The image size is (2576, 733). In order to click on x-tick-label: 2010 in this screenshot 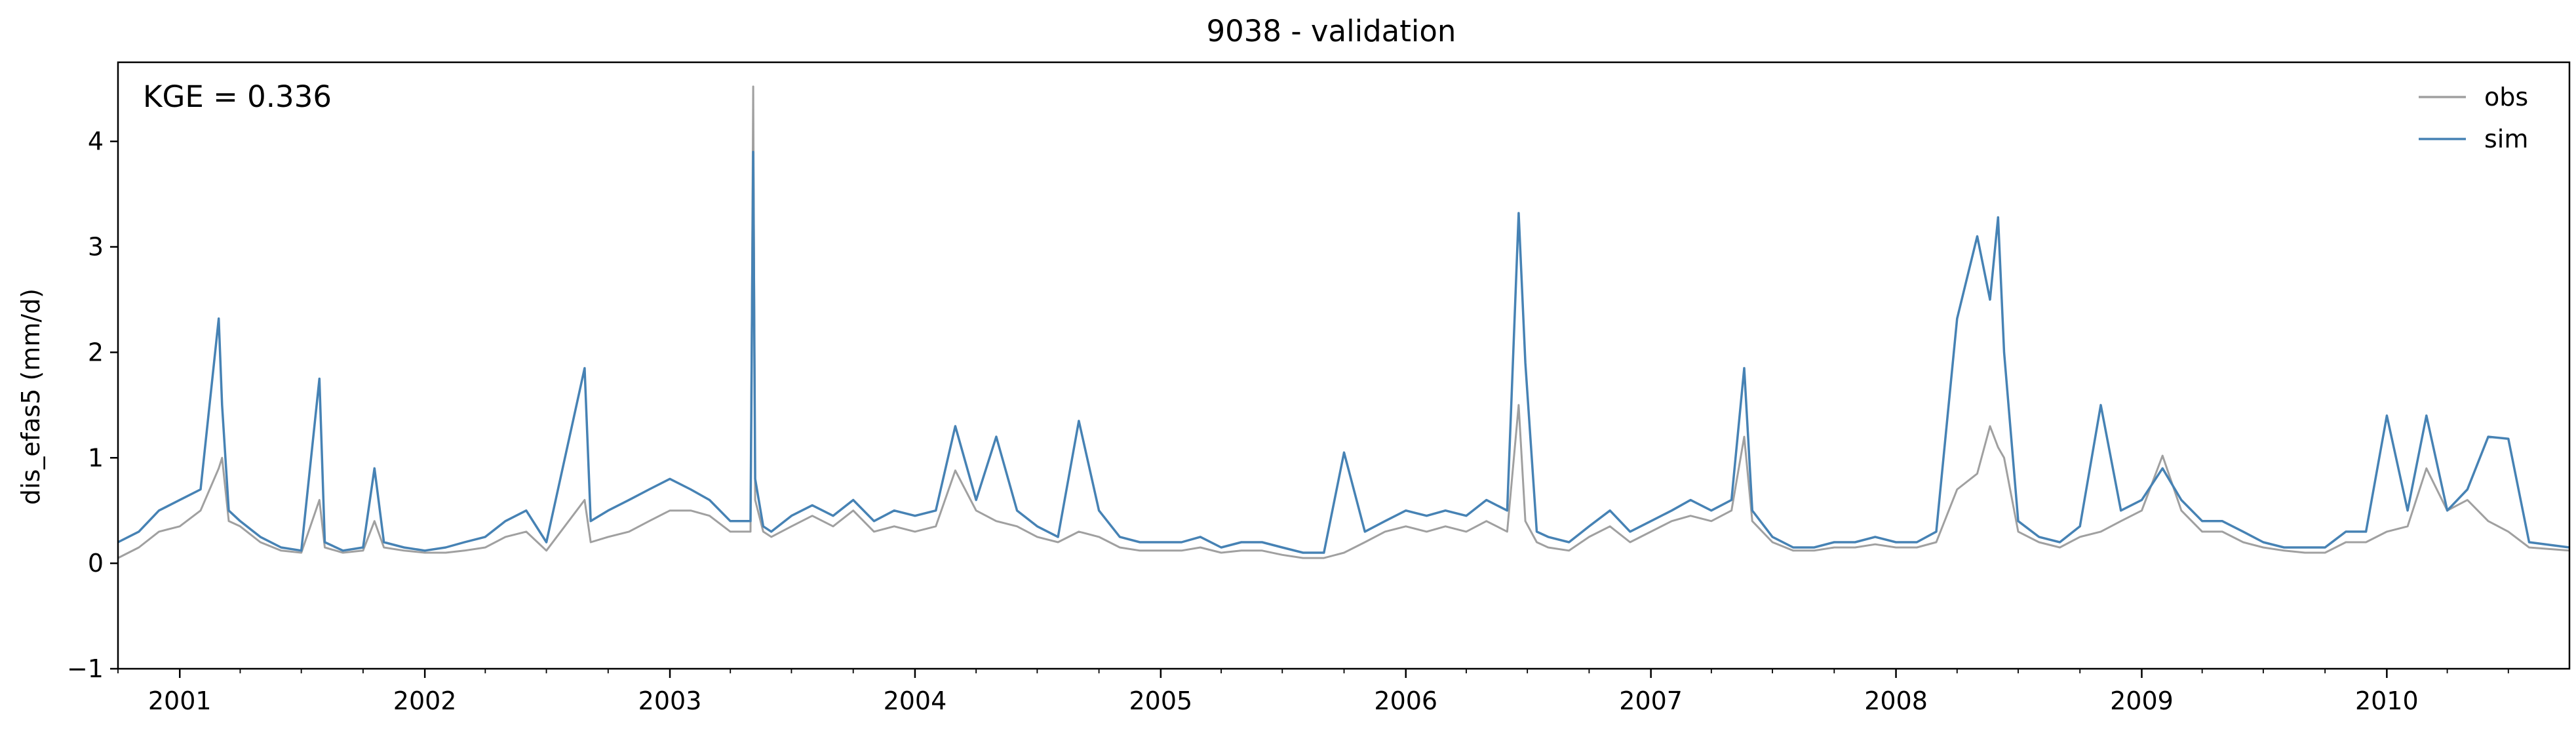, I will do `click(2387, 700)`.